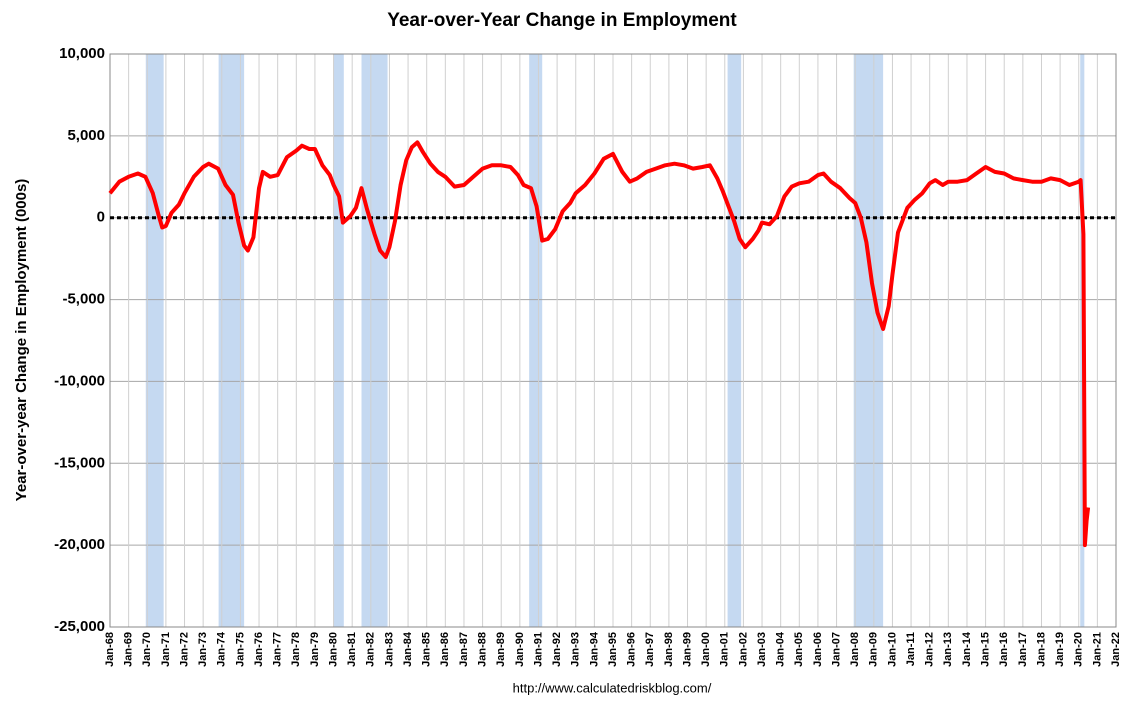  Describe the element at coordinates (930, 649) in the screenshot. I see `x-tick-label: Jan-12` at that location.